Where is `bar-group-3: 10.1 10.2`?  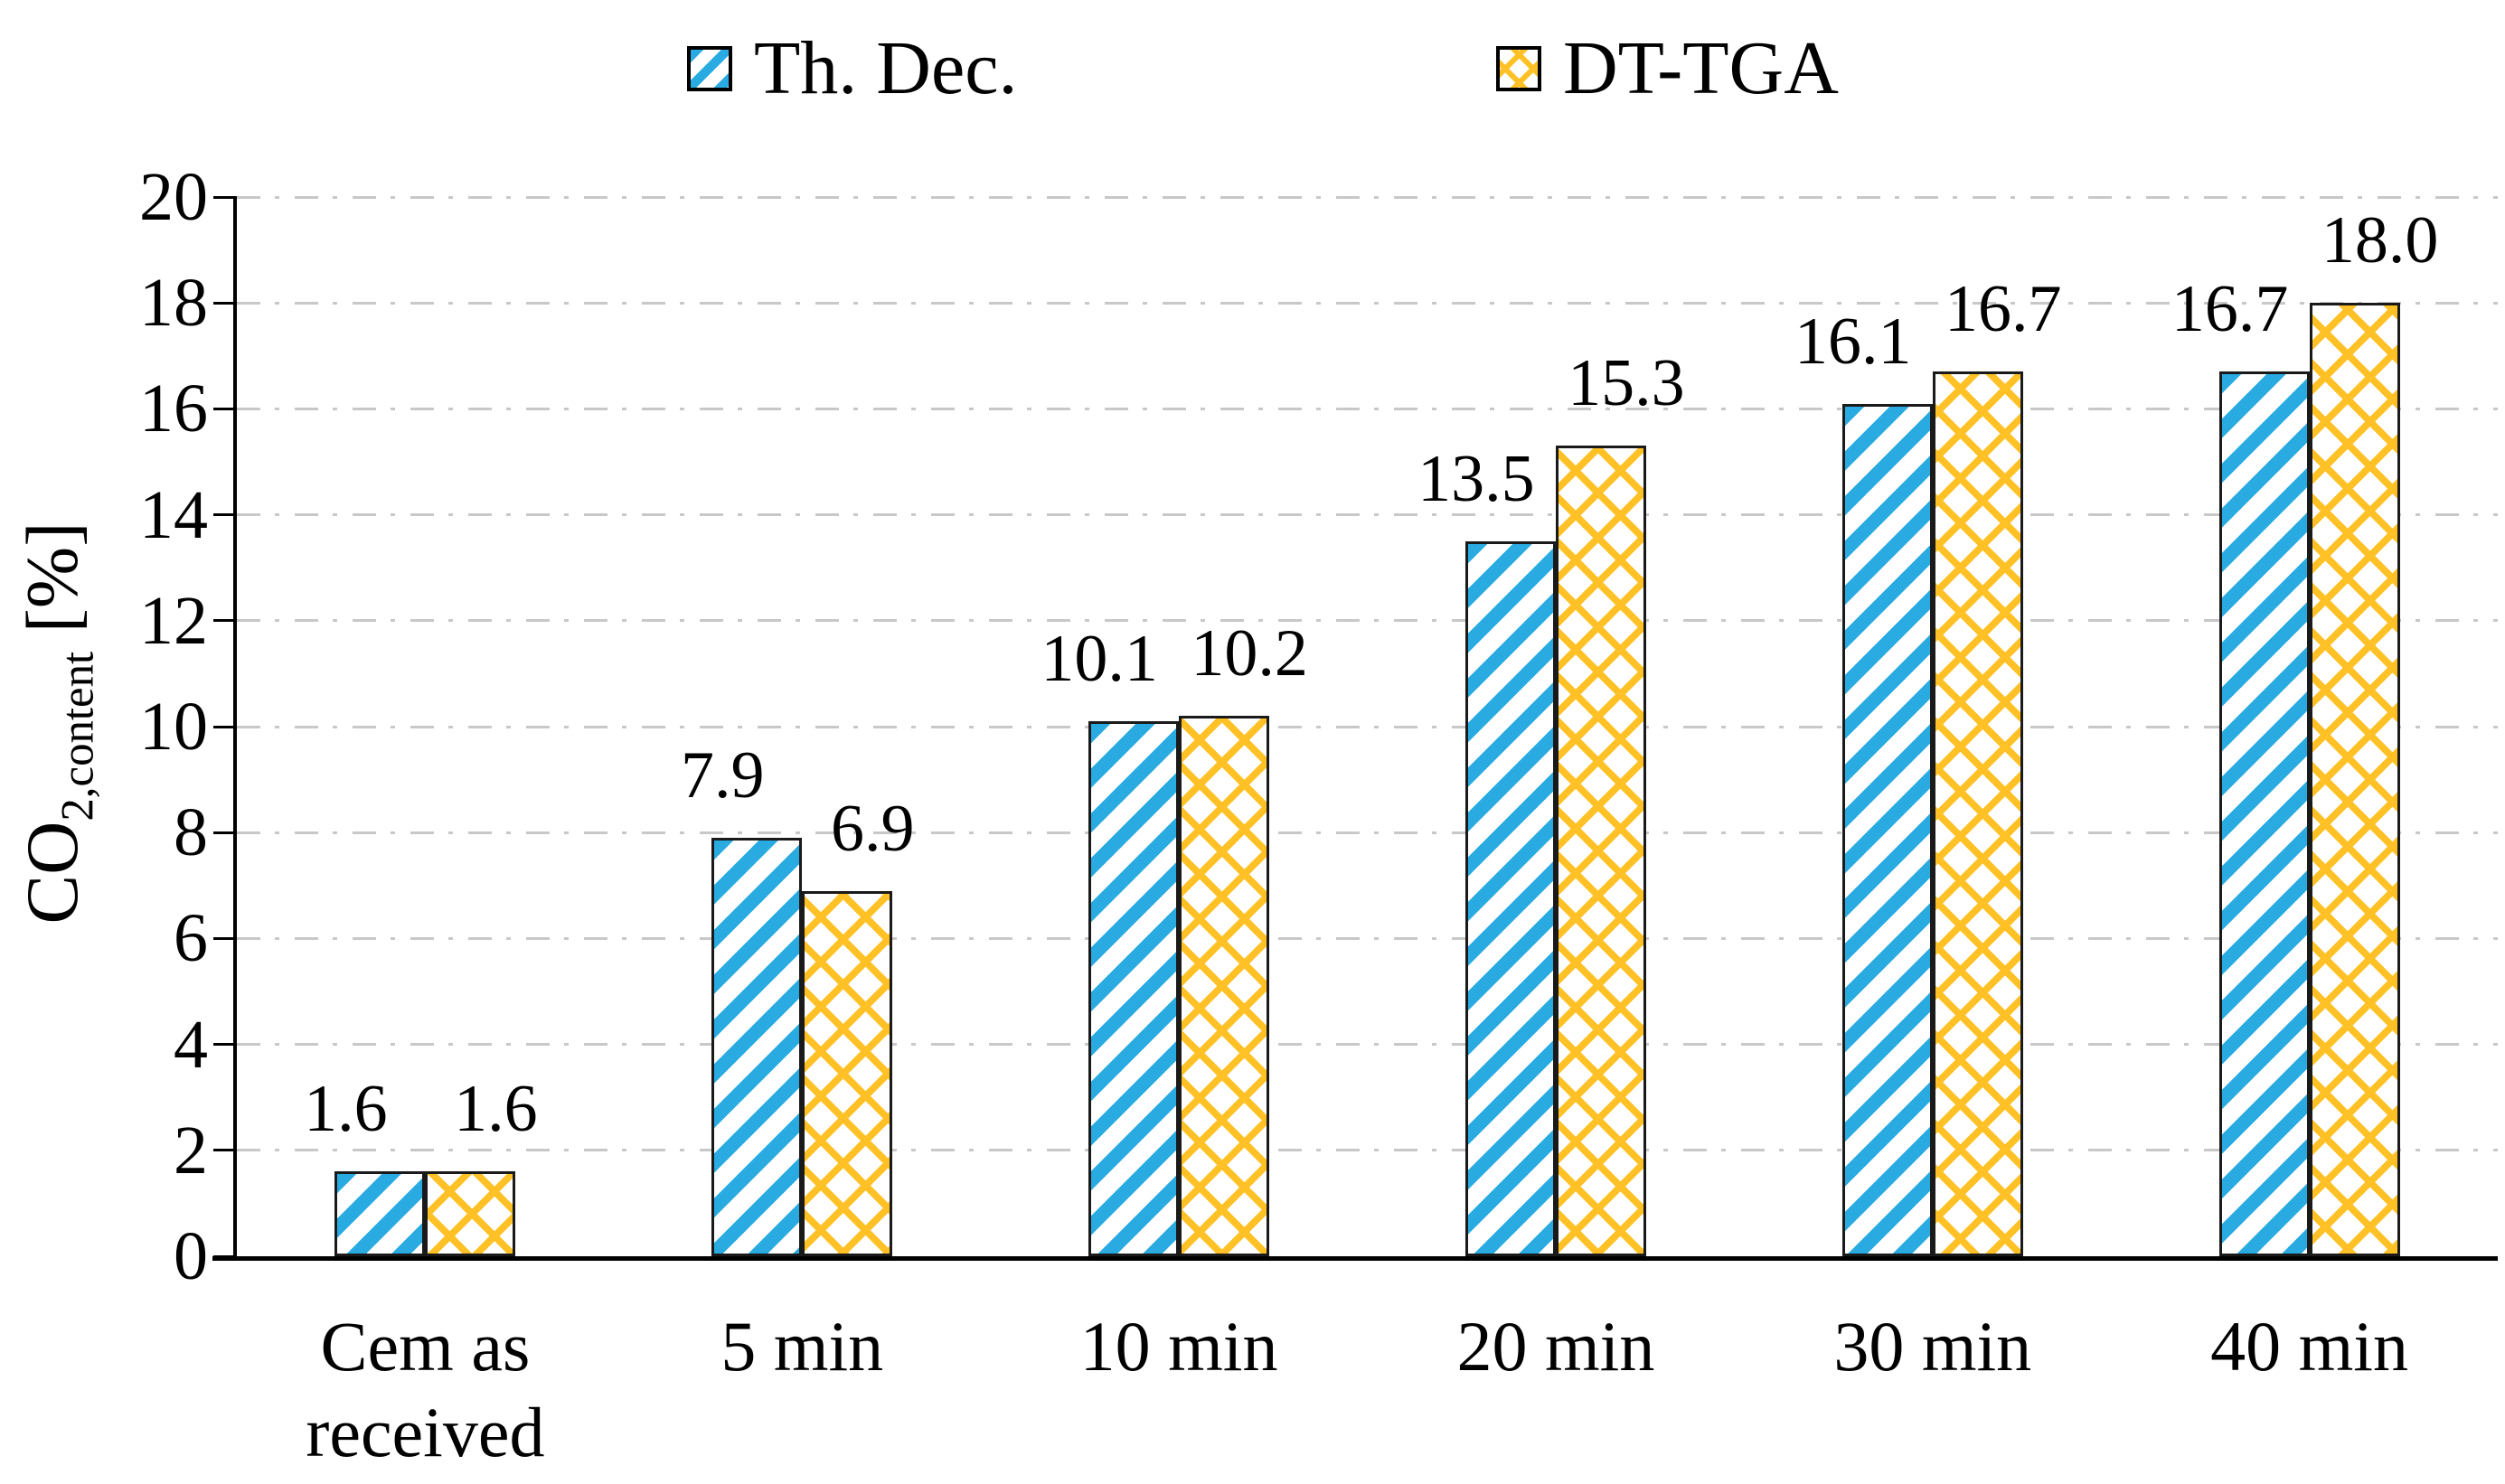 bar-group-3: 10.1 10.2 is located at coordinates (1179, 727).